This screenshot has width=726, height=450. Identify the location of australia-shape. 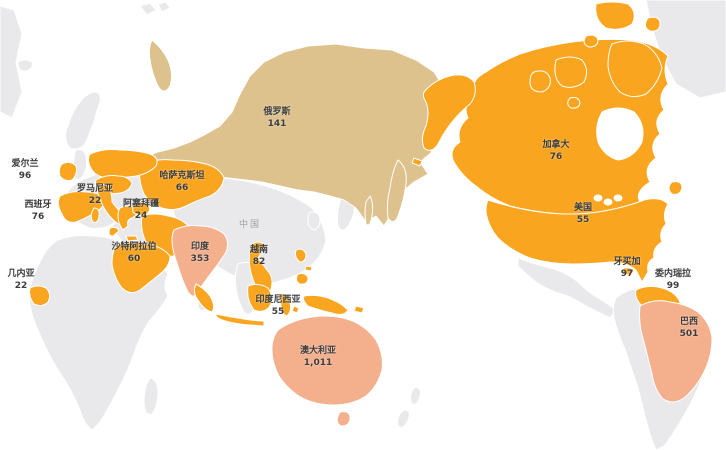
(327, 360).